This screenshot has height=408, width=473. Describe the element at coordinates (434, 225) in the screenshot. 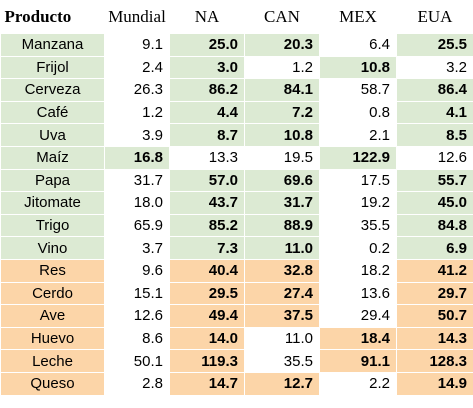

I see `eua-value: 84.8` at that location.